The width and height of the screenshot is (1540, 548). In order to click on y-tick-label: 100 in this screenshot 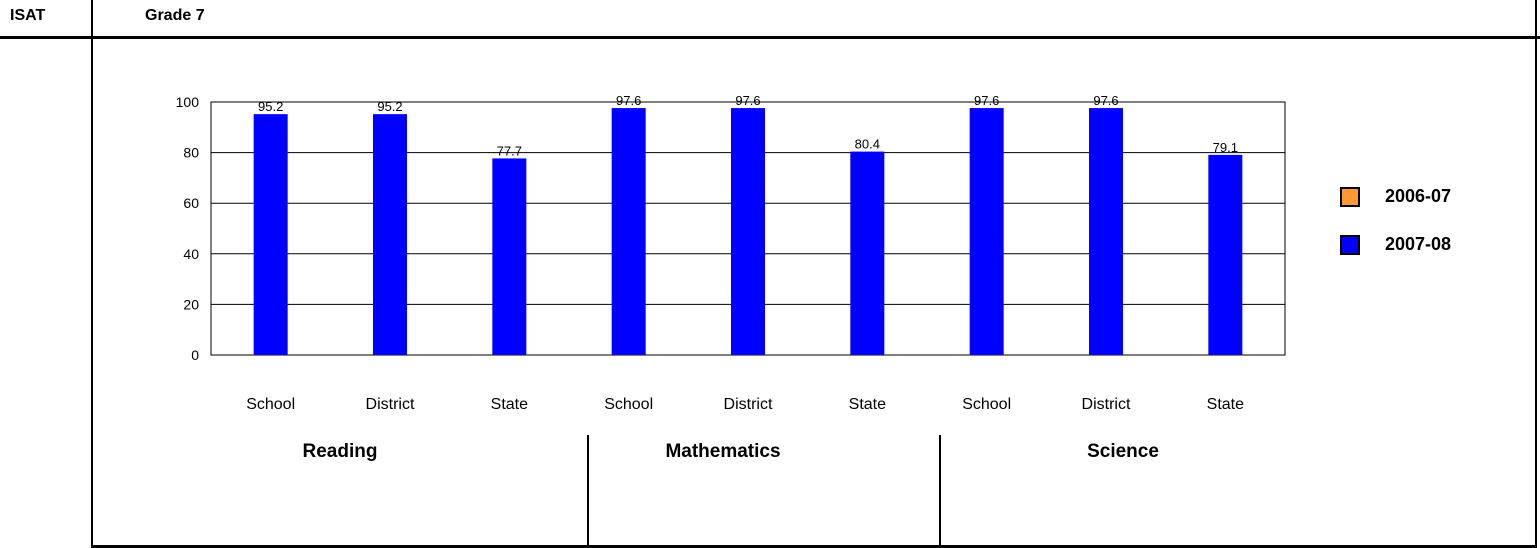, I will do `click(188, 102)`.